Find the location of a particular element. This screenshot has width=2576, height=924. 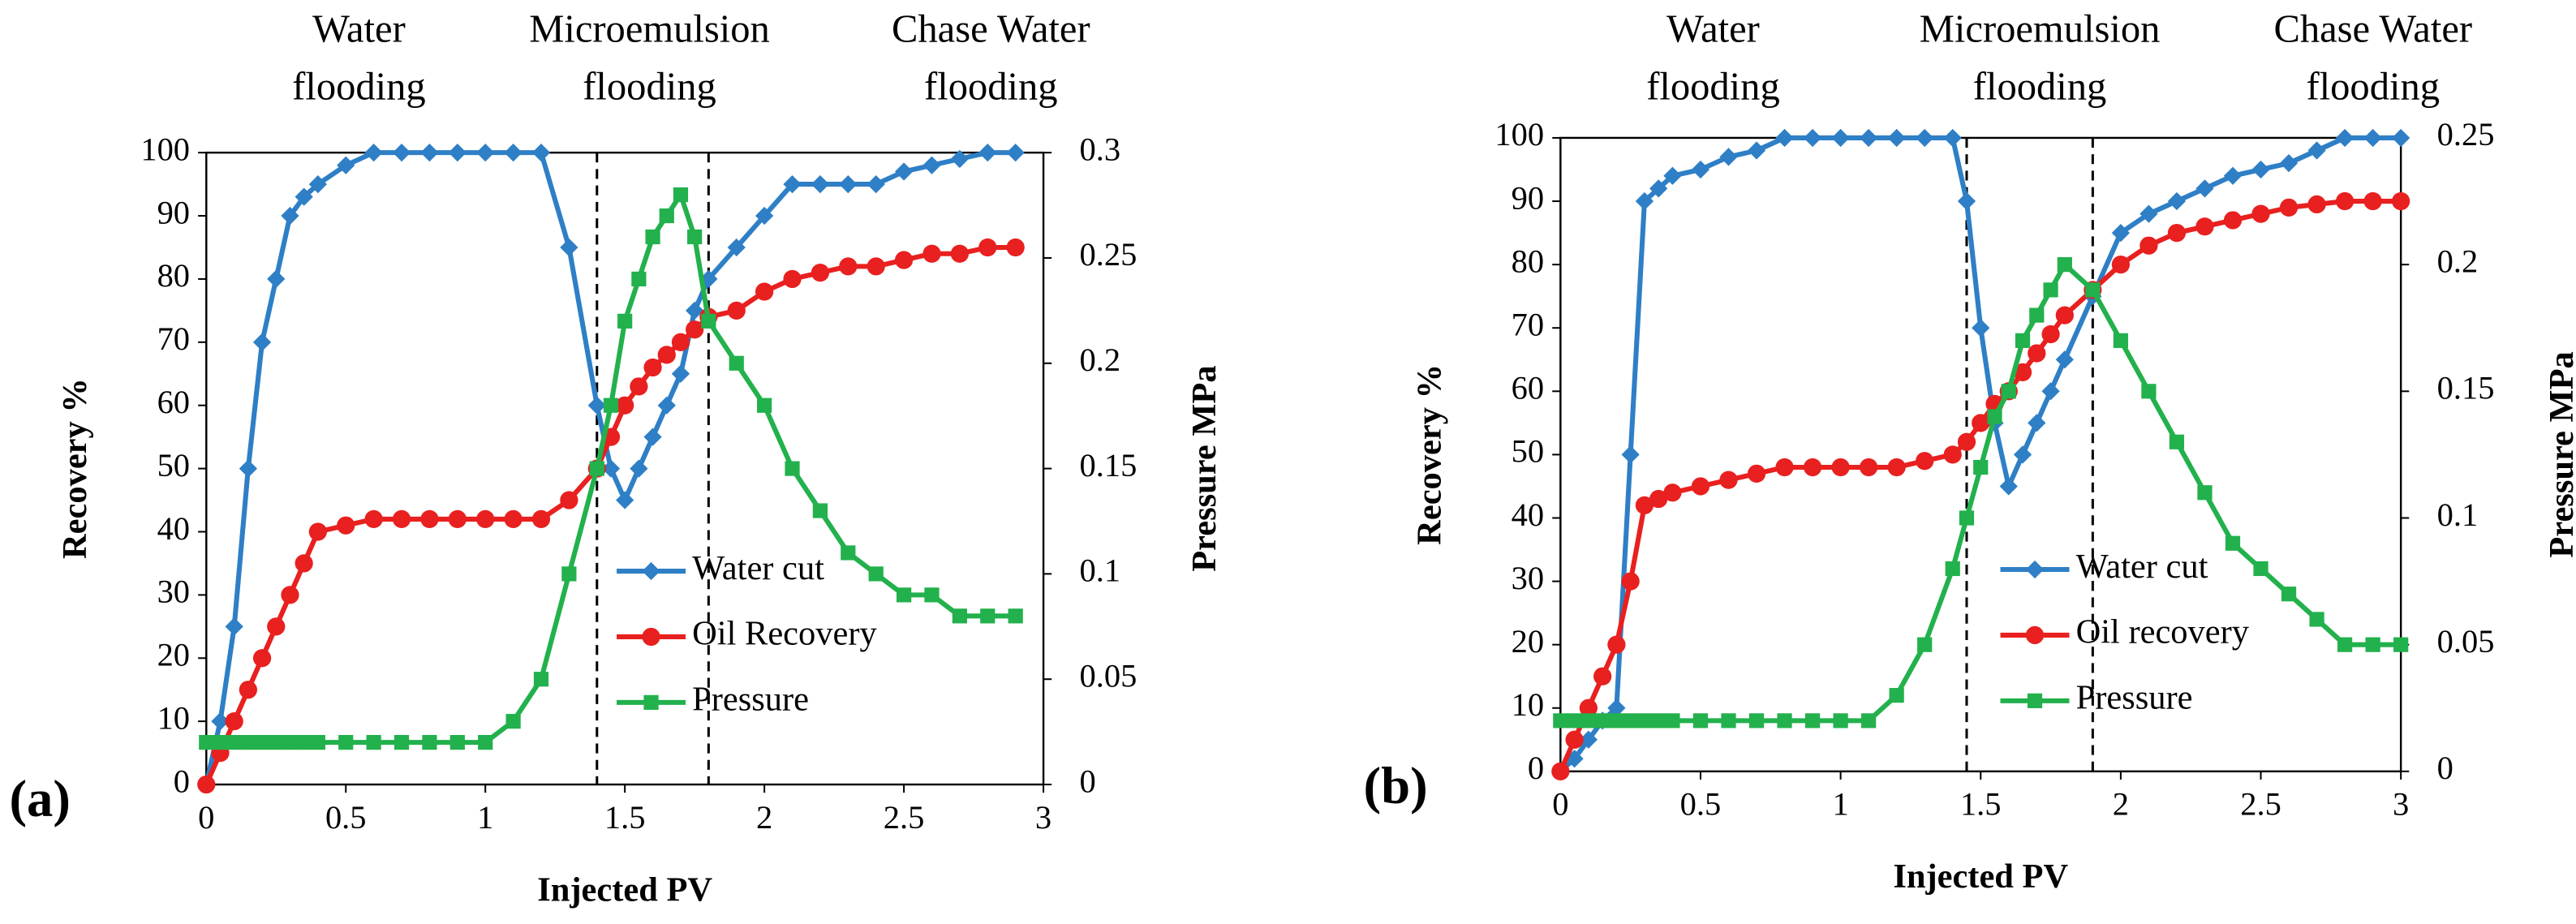

y2-tick-label: 0.05 is located at coordinates (1108, 676).